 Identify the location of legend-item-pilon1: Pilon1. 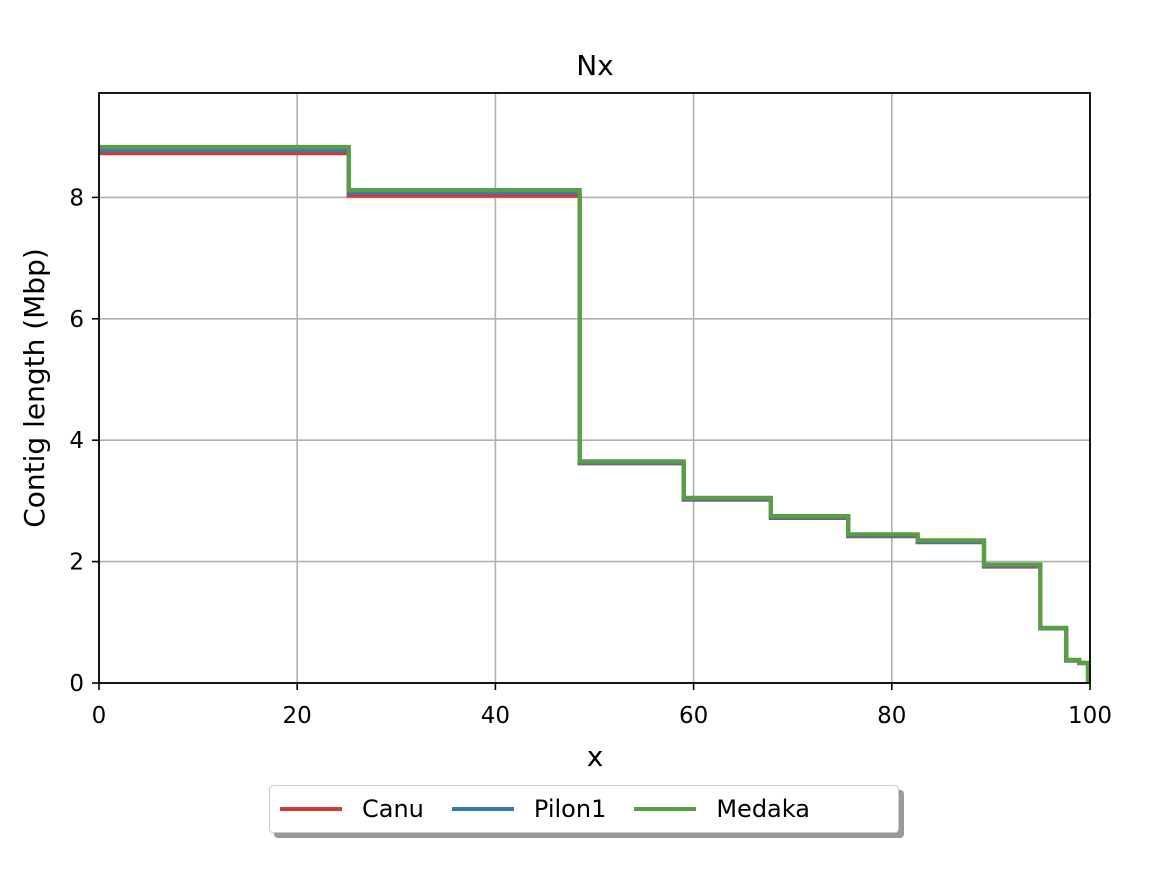
(529, 809).